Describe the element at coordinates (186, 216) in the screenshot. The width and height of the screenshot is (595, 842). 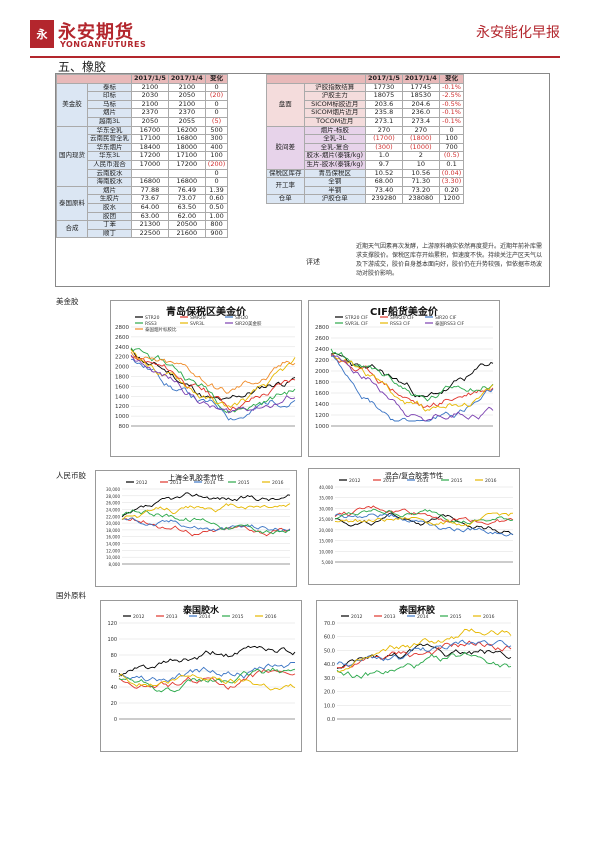
I see `value-cell: 62.00` at that location.